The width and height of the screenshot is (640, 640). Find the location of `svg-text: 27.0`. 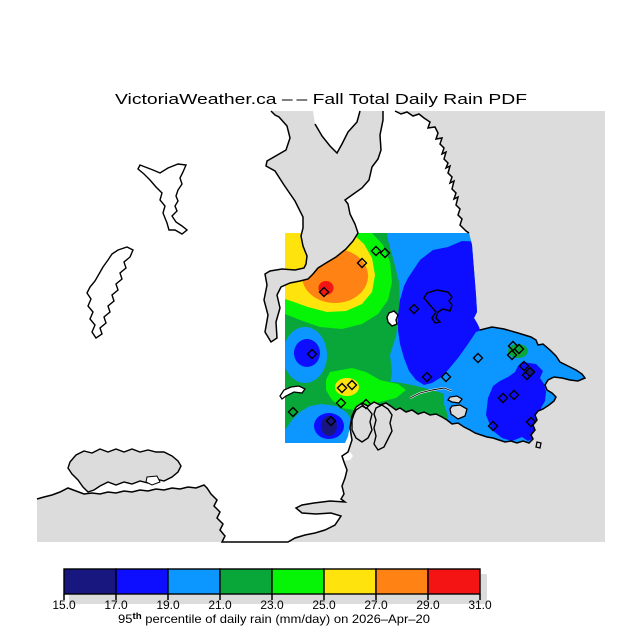

svg-text: 27.0 is located at coordinates (376, 605).